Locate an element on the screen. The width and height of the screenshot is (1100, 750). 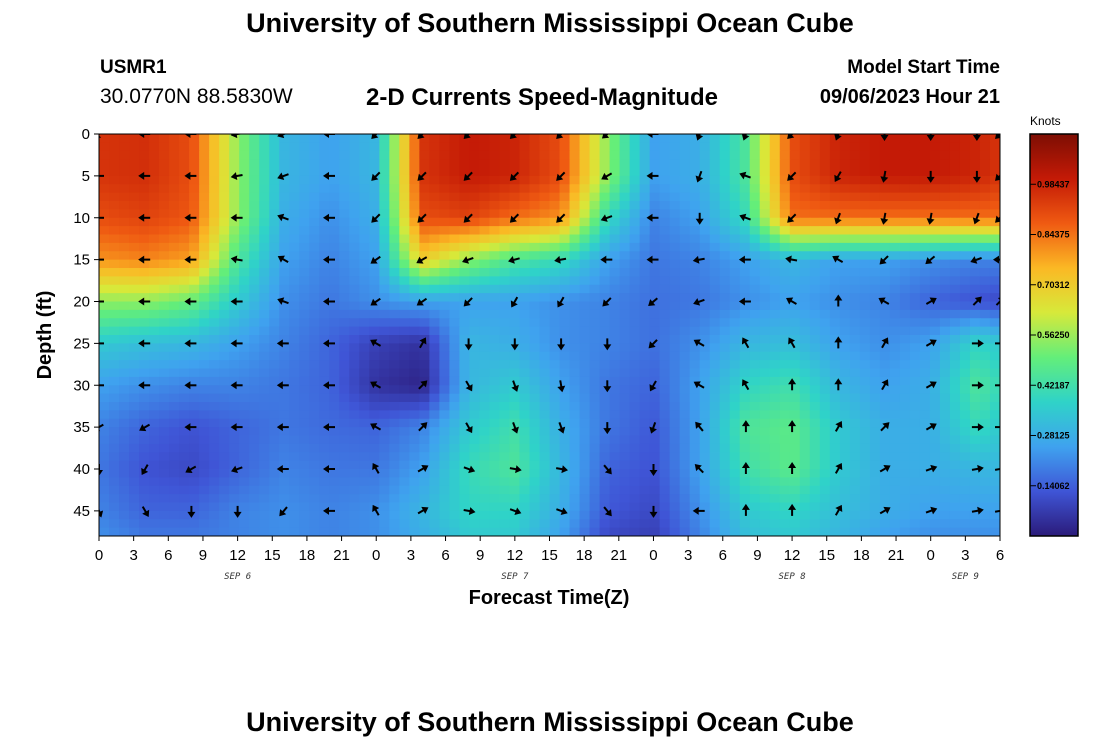
current-vector-arrow is located at coordinates (101, 470).